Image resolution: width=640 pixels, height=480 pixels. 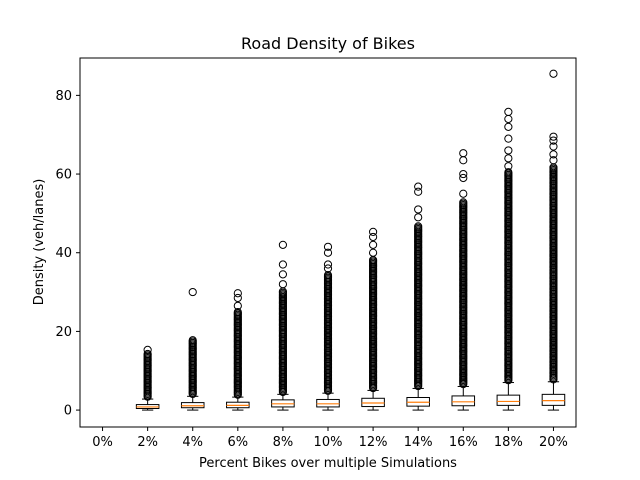 I want to click on y-axis: 0 20 40 60 80, so click(x=67, y=254).